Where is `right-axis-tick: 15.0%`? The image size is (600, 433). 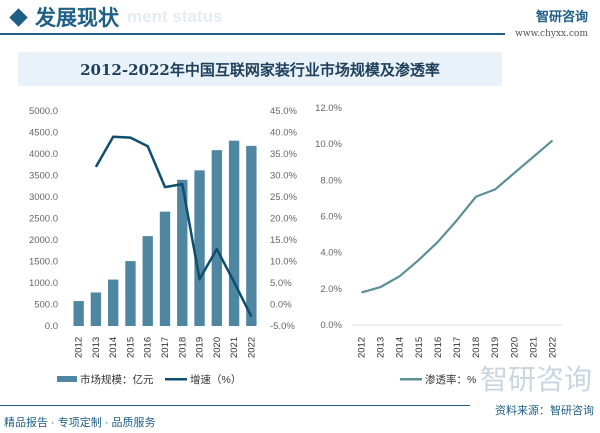 right-axis-tick: 15.0% is located at coordinates (283, 240).